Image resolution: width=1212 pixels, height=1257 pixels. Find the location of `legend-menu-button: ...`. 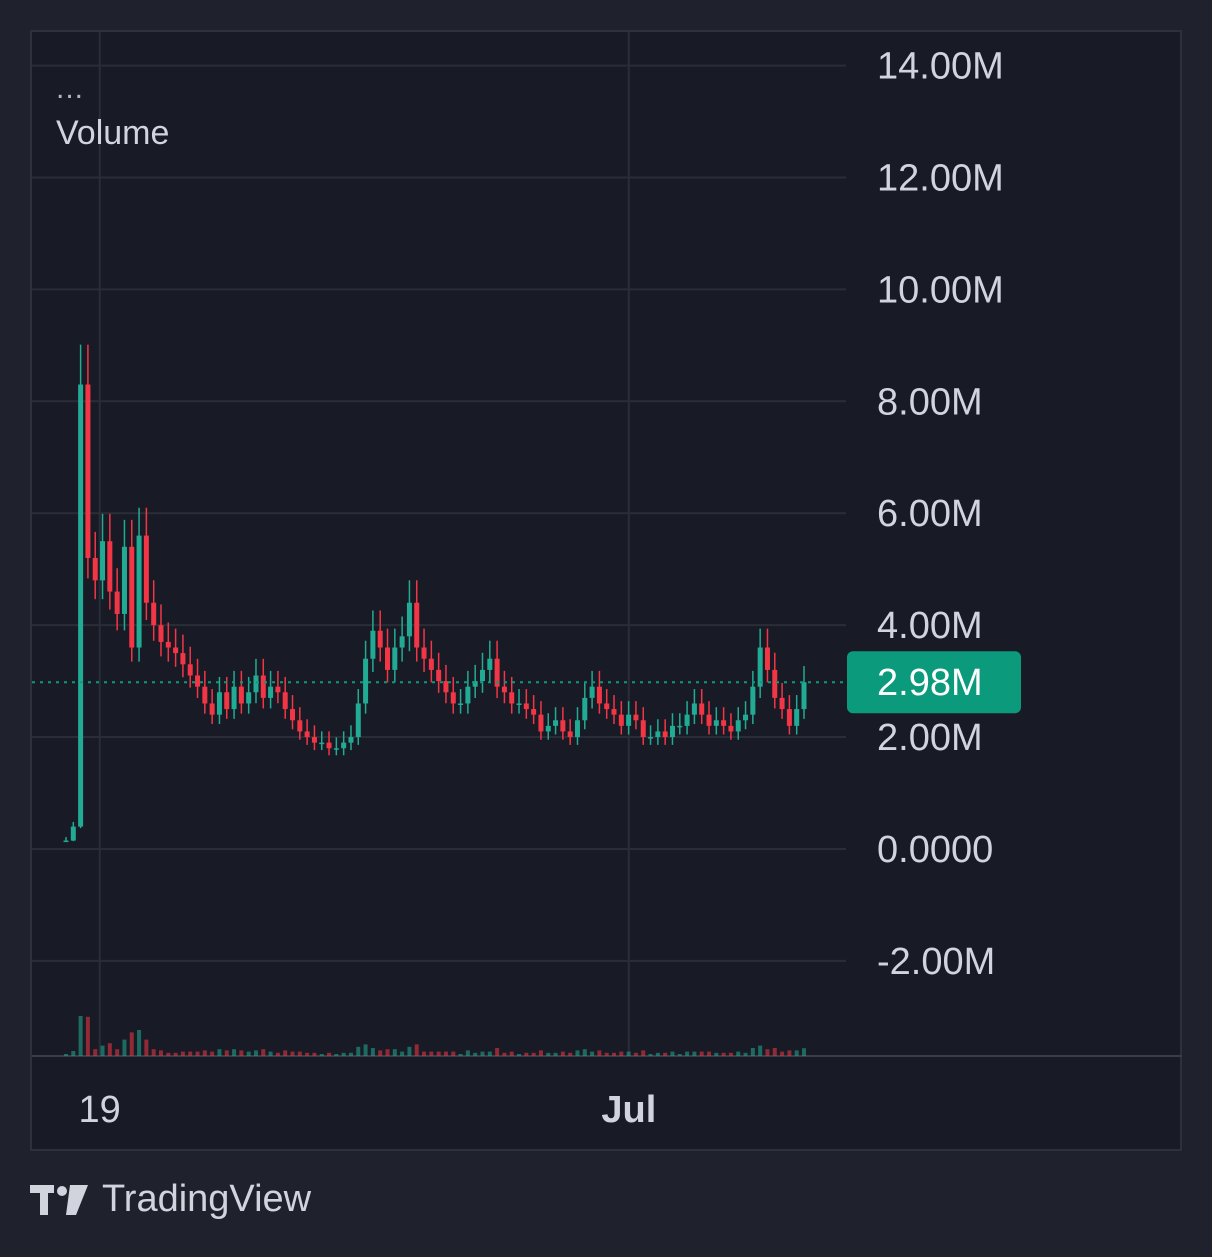

legend-menu-button: ... is located at coordinates (70, 88).